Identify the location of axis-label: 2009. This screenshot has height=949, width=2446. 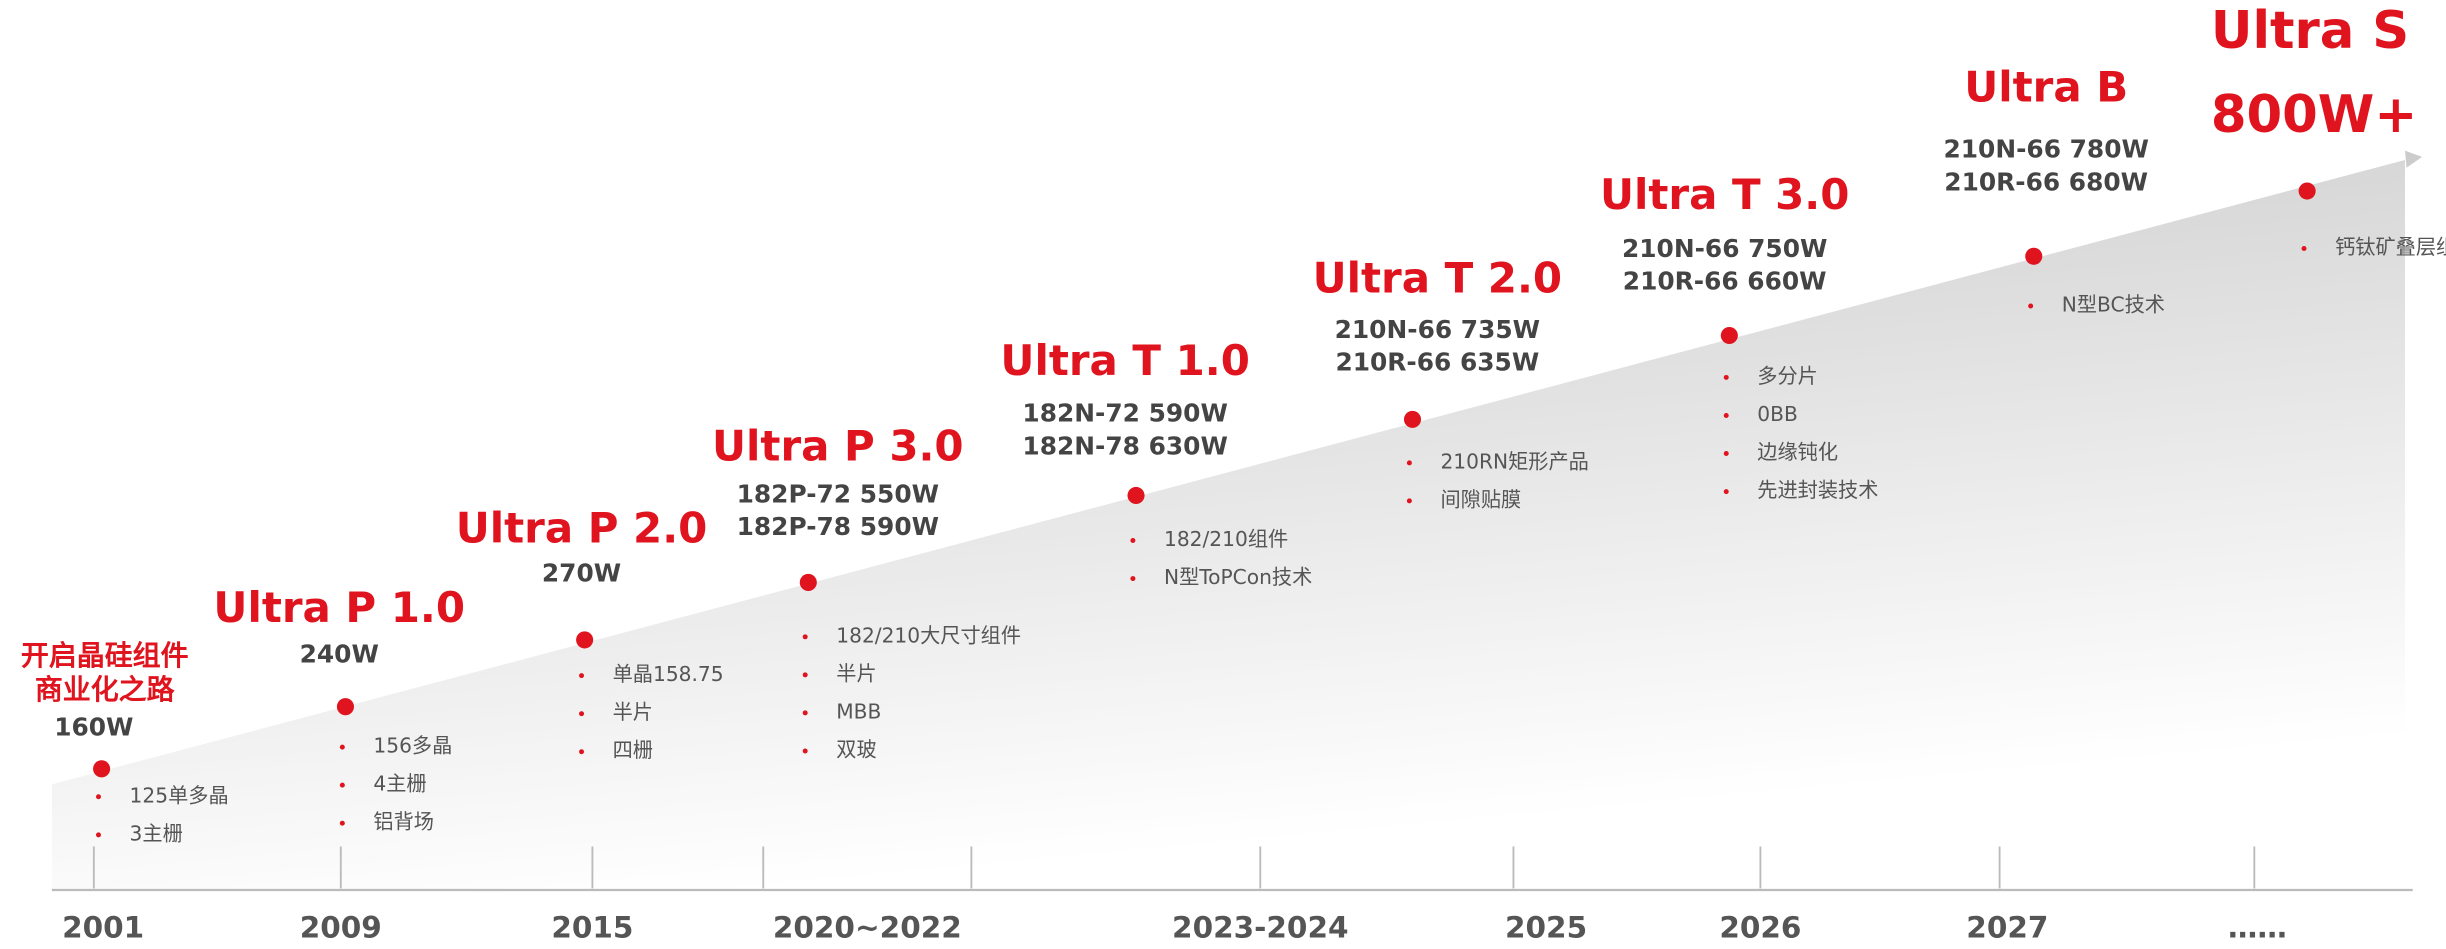
(341, 927).